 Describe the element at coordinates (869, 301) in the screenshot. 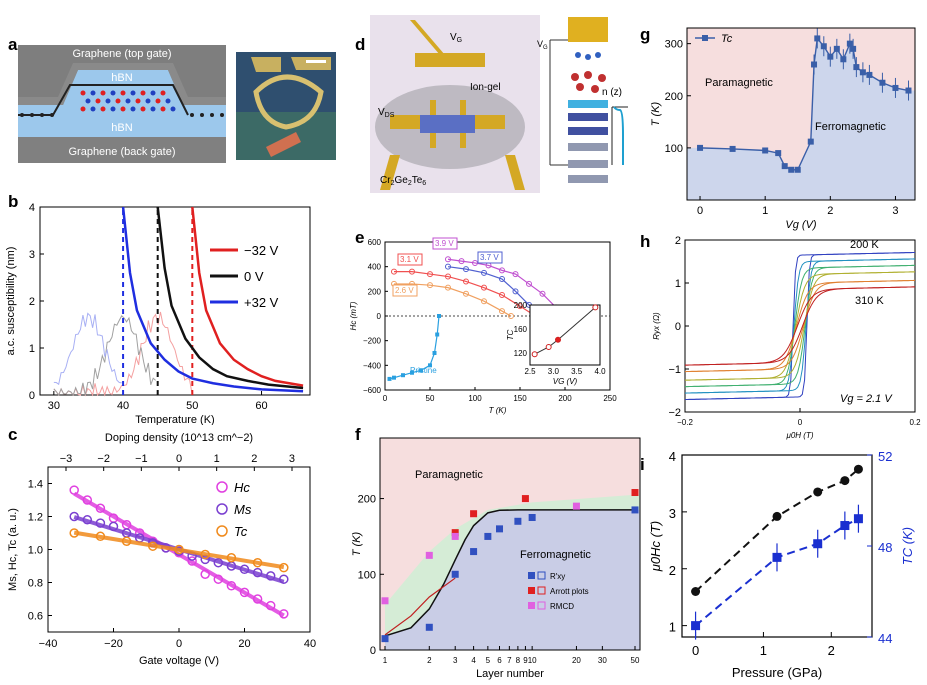

I see `annotation-label: 310 K` at that location.